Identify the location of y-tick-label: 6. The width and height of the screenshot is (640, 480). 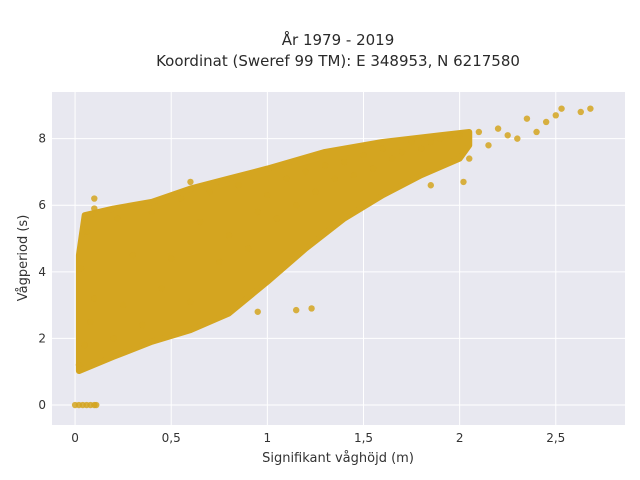
(42, 205).